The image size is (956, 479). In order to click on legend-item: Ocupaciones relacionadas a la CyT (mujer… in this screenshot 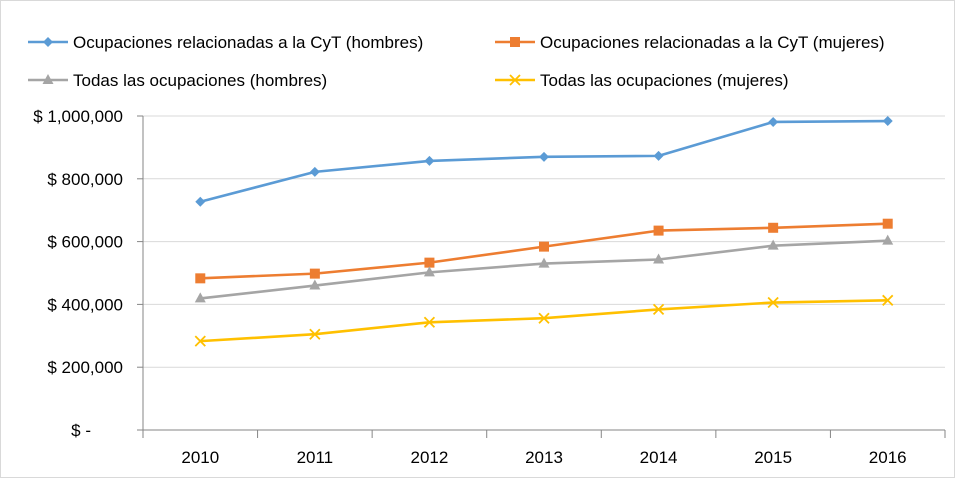, I will do `click(690, 42)`.